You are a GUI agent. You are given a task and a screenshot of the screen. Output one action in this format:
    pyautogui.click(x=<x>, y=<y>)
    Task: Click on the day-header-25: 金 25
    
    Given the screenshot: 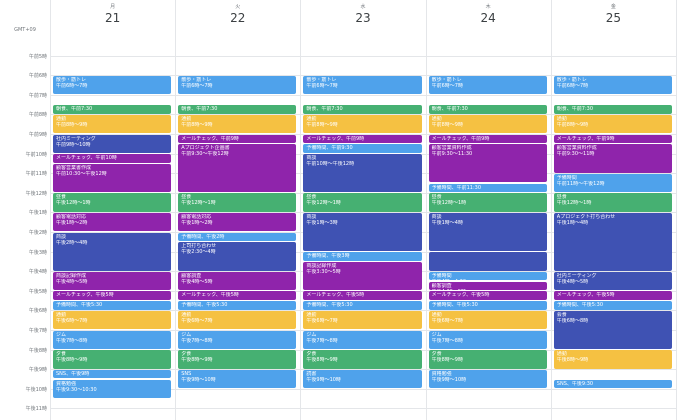 What is the action you would take?
    pyautogui.click(x=613, y=18)
    